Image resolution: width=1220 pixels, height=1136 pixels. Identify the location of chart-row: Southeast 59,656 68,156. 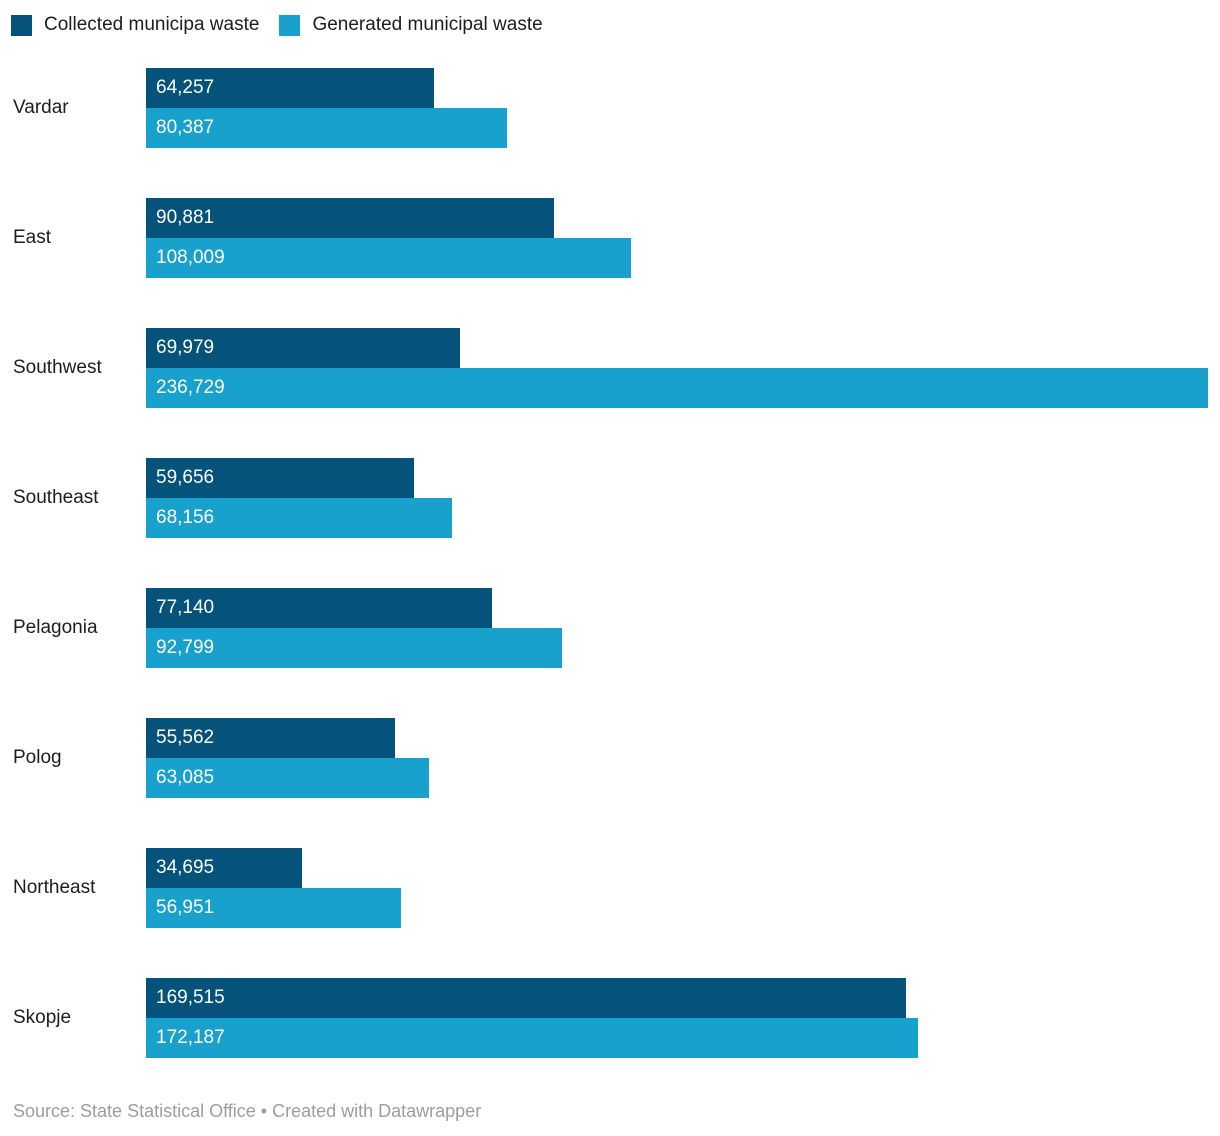
(610, 498).